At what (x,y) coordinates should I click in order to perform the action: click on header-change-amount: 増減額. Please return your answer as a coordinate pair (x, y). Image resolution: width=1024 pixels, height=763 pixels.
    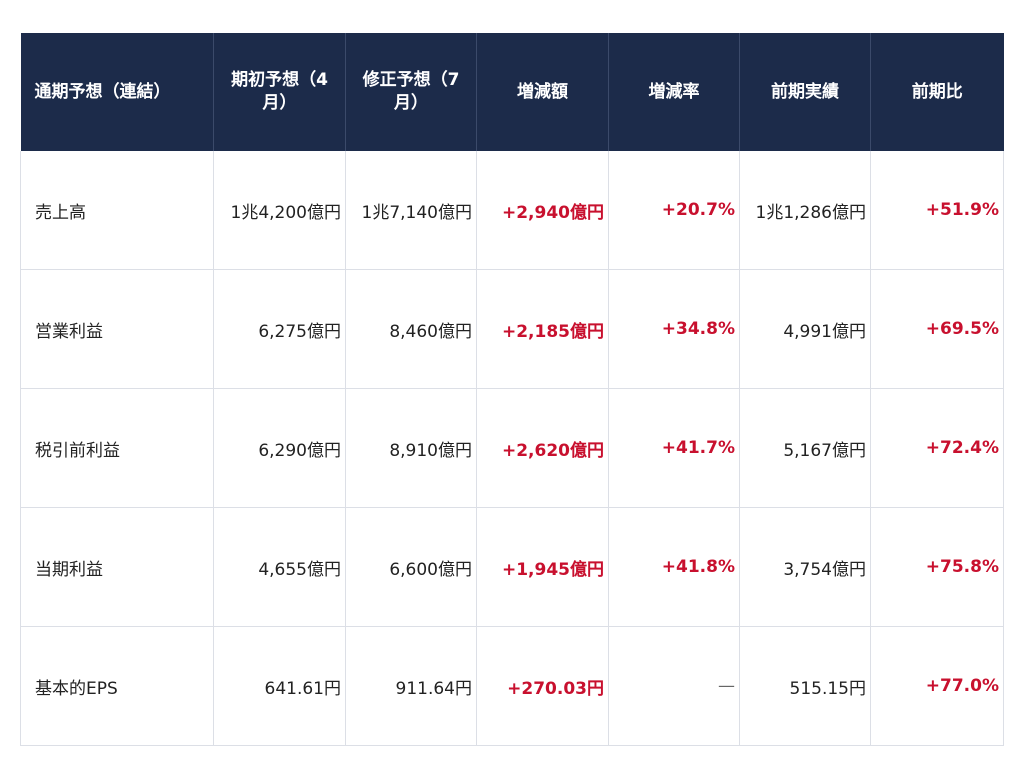
    Looking at the image, I should click on (542, 92).